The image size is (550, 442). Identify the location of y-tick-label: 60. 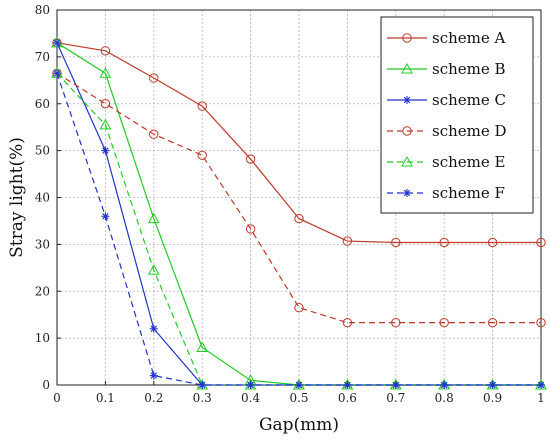
(42, 104).